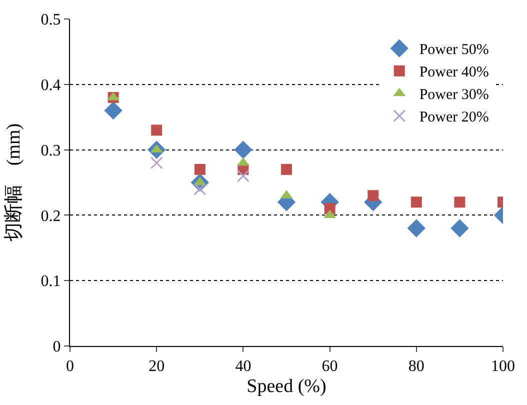  What do you see at coordinates (454, 72) in the screenshot?
I see `legend-label: Power 40%` at bounding box center [454, 72].